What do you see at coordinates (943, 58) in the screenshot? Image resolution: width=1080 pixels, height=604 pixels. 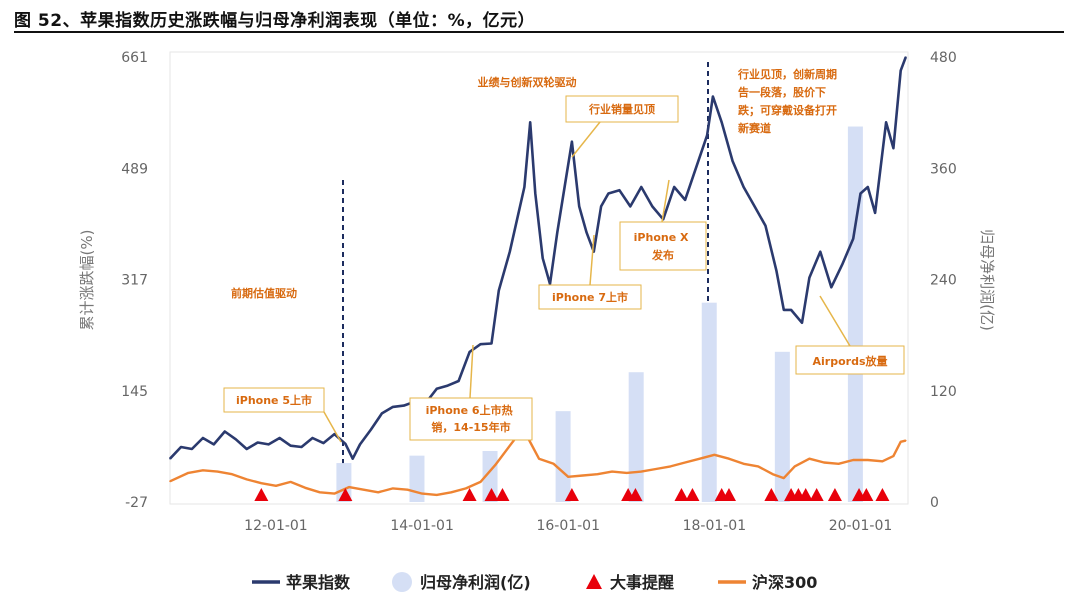 I see `right-tick-label: 480` at bounding box center [943, 58].